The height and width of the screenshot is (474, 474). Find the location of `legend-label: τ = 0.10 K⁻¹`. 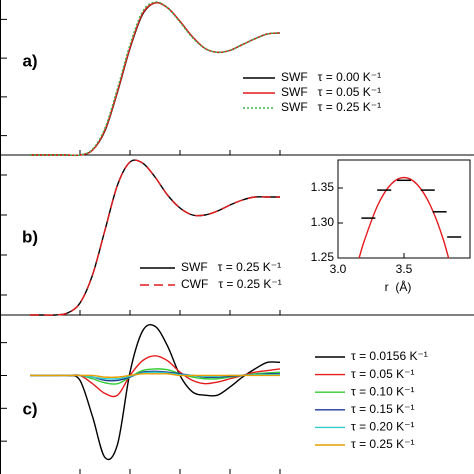

legend-label: τ = 0.10 K⁻¹ is located at coordinates (382, 391).